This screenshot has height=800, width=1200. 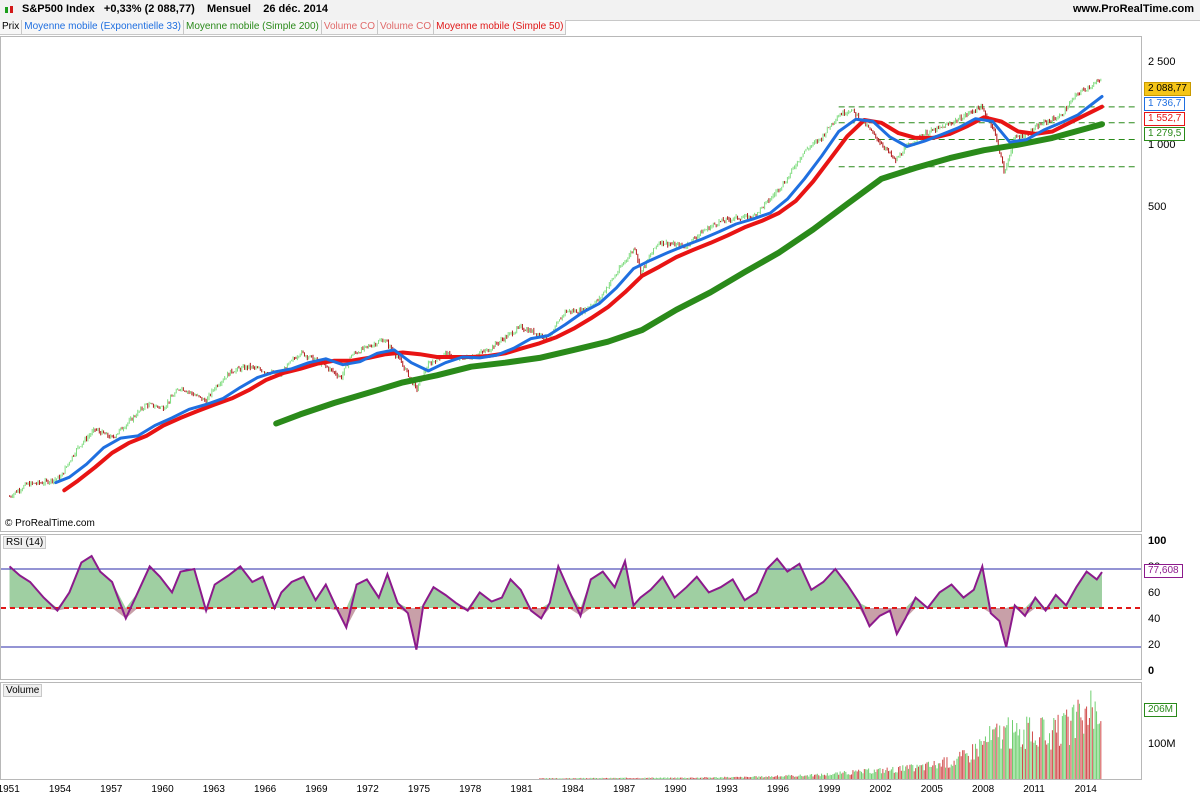 I want to click on volume-chart, so click(x=571, y=731).